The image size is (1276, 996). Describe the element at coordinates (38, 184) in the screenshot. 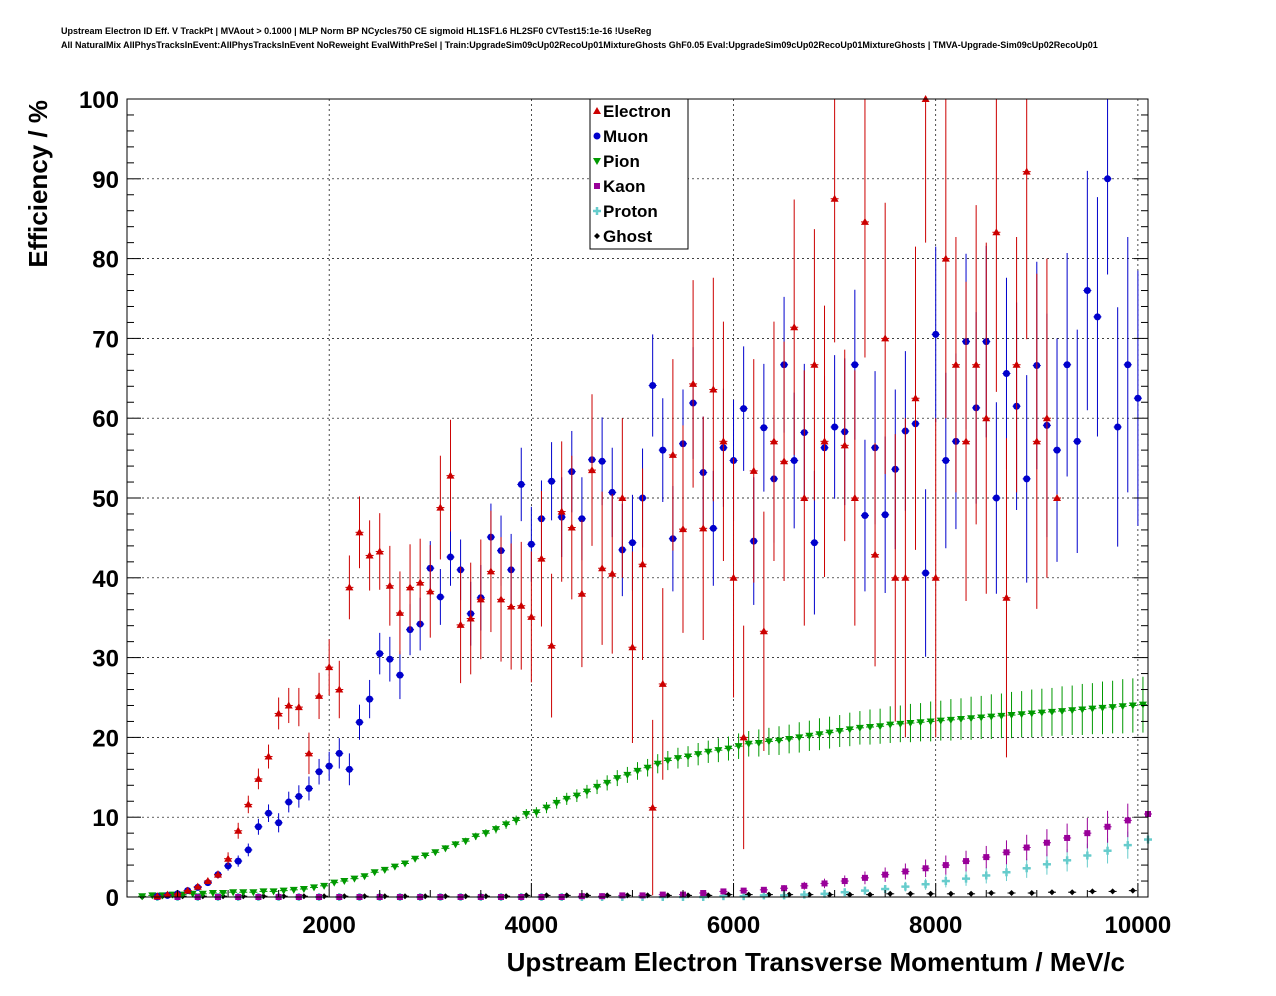

I see `y-axis-title: Efficiency / %` at that location.